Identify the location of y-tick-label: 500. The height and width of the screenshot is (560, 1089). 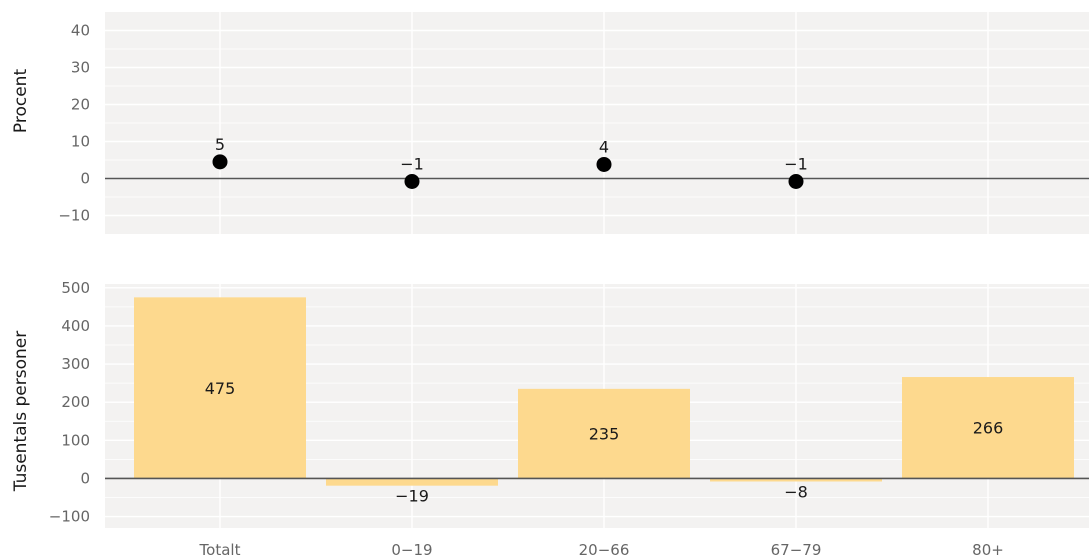
(75, 288).